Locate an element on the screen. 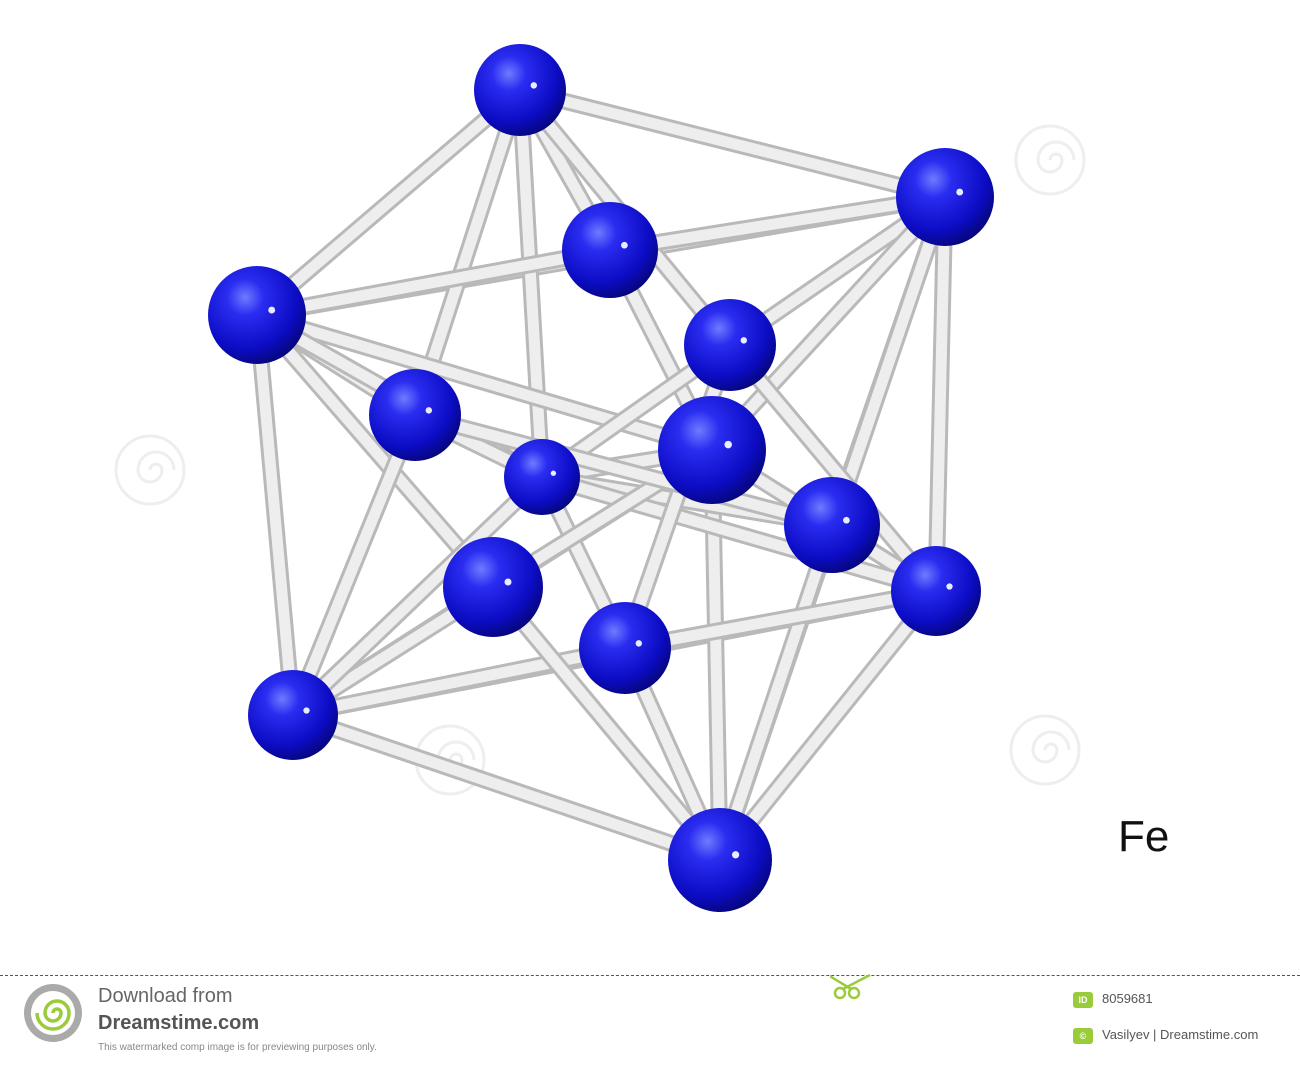 This screenshot has height=1065, width=1300. download-from-text: Download from is located at coordinates (165, 996).